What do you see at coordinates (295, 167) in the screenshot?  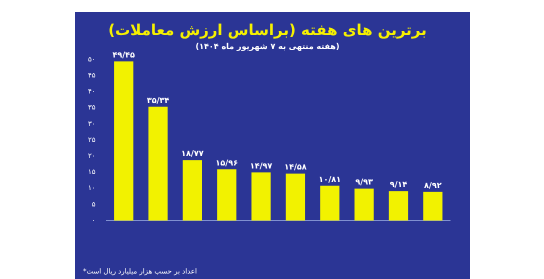 I see `data-label: ۱۴/۵۸` at bounding box center [295, 167].